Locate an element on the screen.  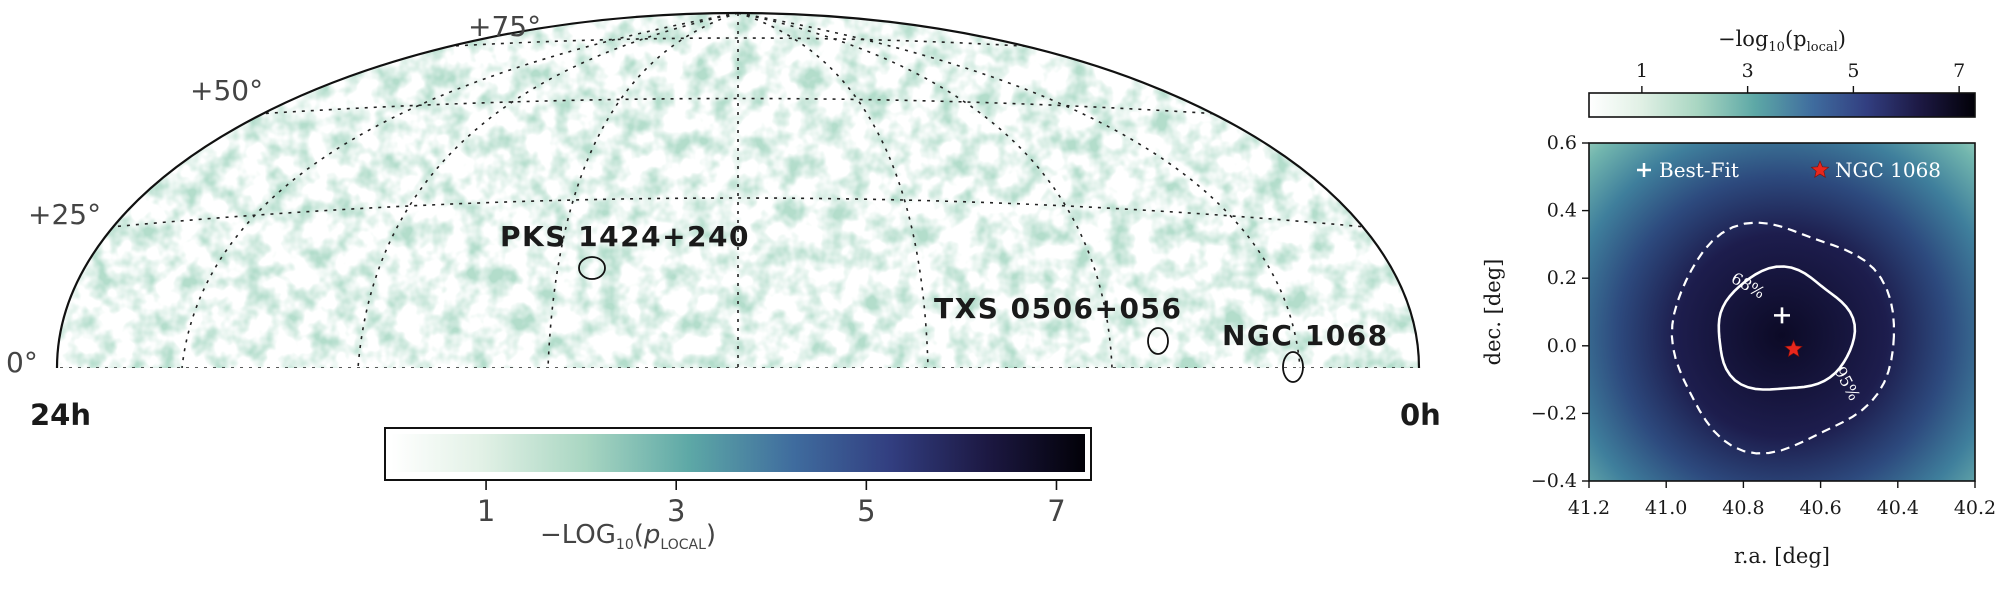
dec-label-0: 0° is located at coordinates (22, 362).